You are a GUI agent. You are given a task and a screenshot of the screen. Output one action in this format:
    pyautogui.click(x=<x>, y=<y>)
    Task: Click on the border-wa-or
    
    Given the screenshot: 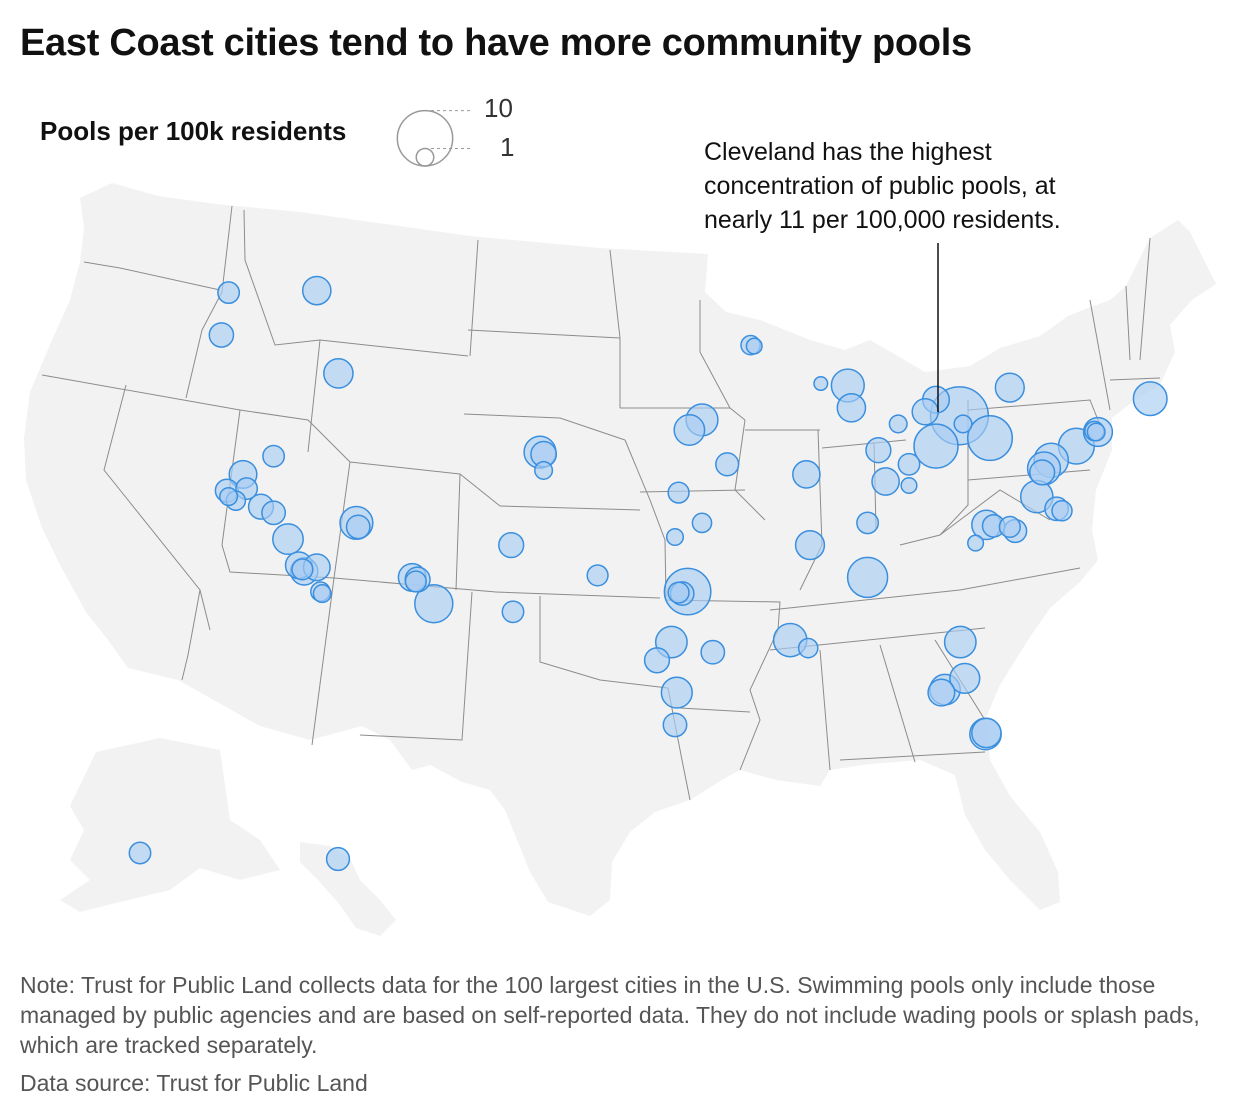 What is the action you would take?
    pyautogui.click(x=152, y=276)
    